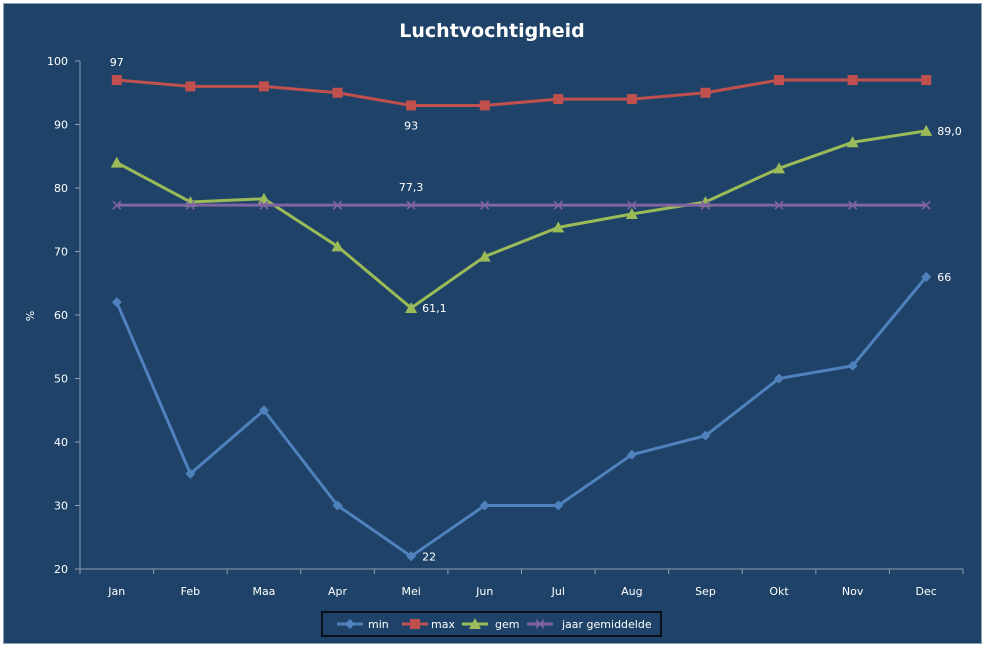 The width and height of the screenshot is (987, 648). What do you see at coordinates (443, 624) in the screenshot?
I see `legend-label: max` at bounding box center [443, 624].